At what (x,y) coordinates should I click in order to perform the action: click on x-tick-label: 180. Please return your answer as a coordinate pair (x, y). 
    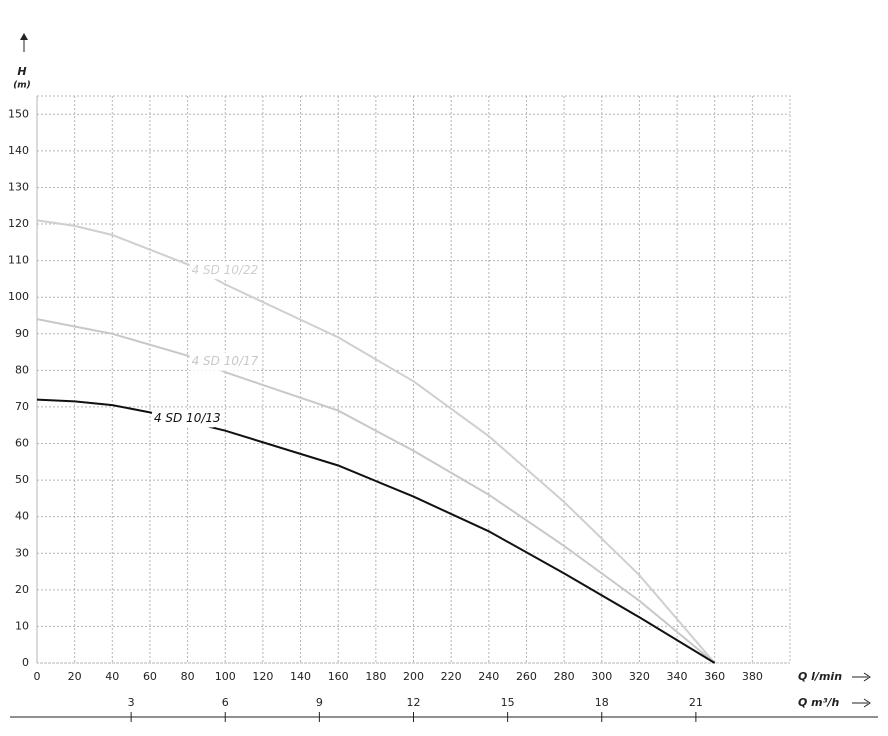
    Looking at the image, I should click on (375, 676).